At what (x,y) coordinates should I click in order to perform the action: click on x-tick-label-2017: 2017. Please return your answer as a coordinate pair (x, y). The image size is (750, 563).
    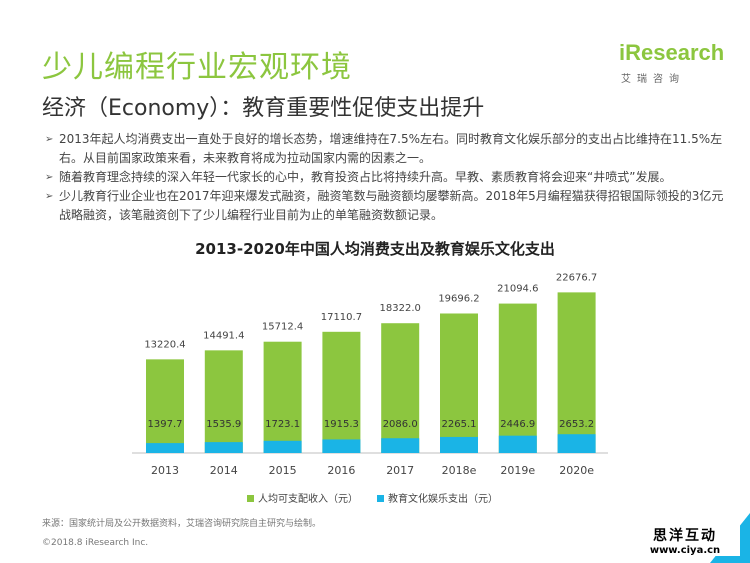
    Looking at the image, I should click on (400, 470).